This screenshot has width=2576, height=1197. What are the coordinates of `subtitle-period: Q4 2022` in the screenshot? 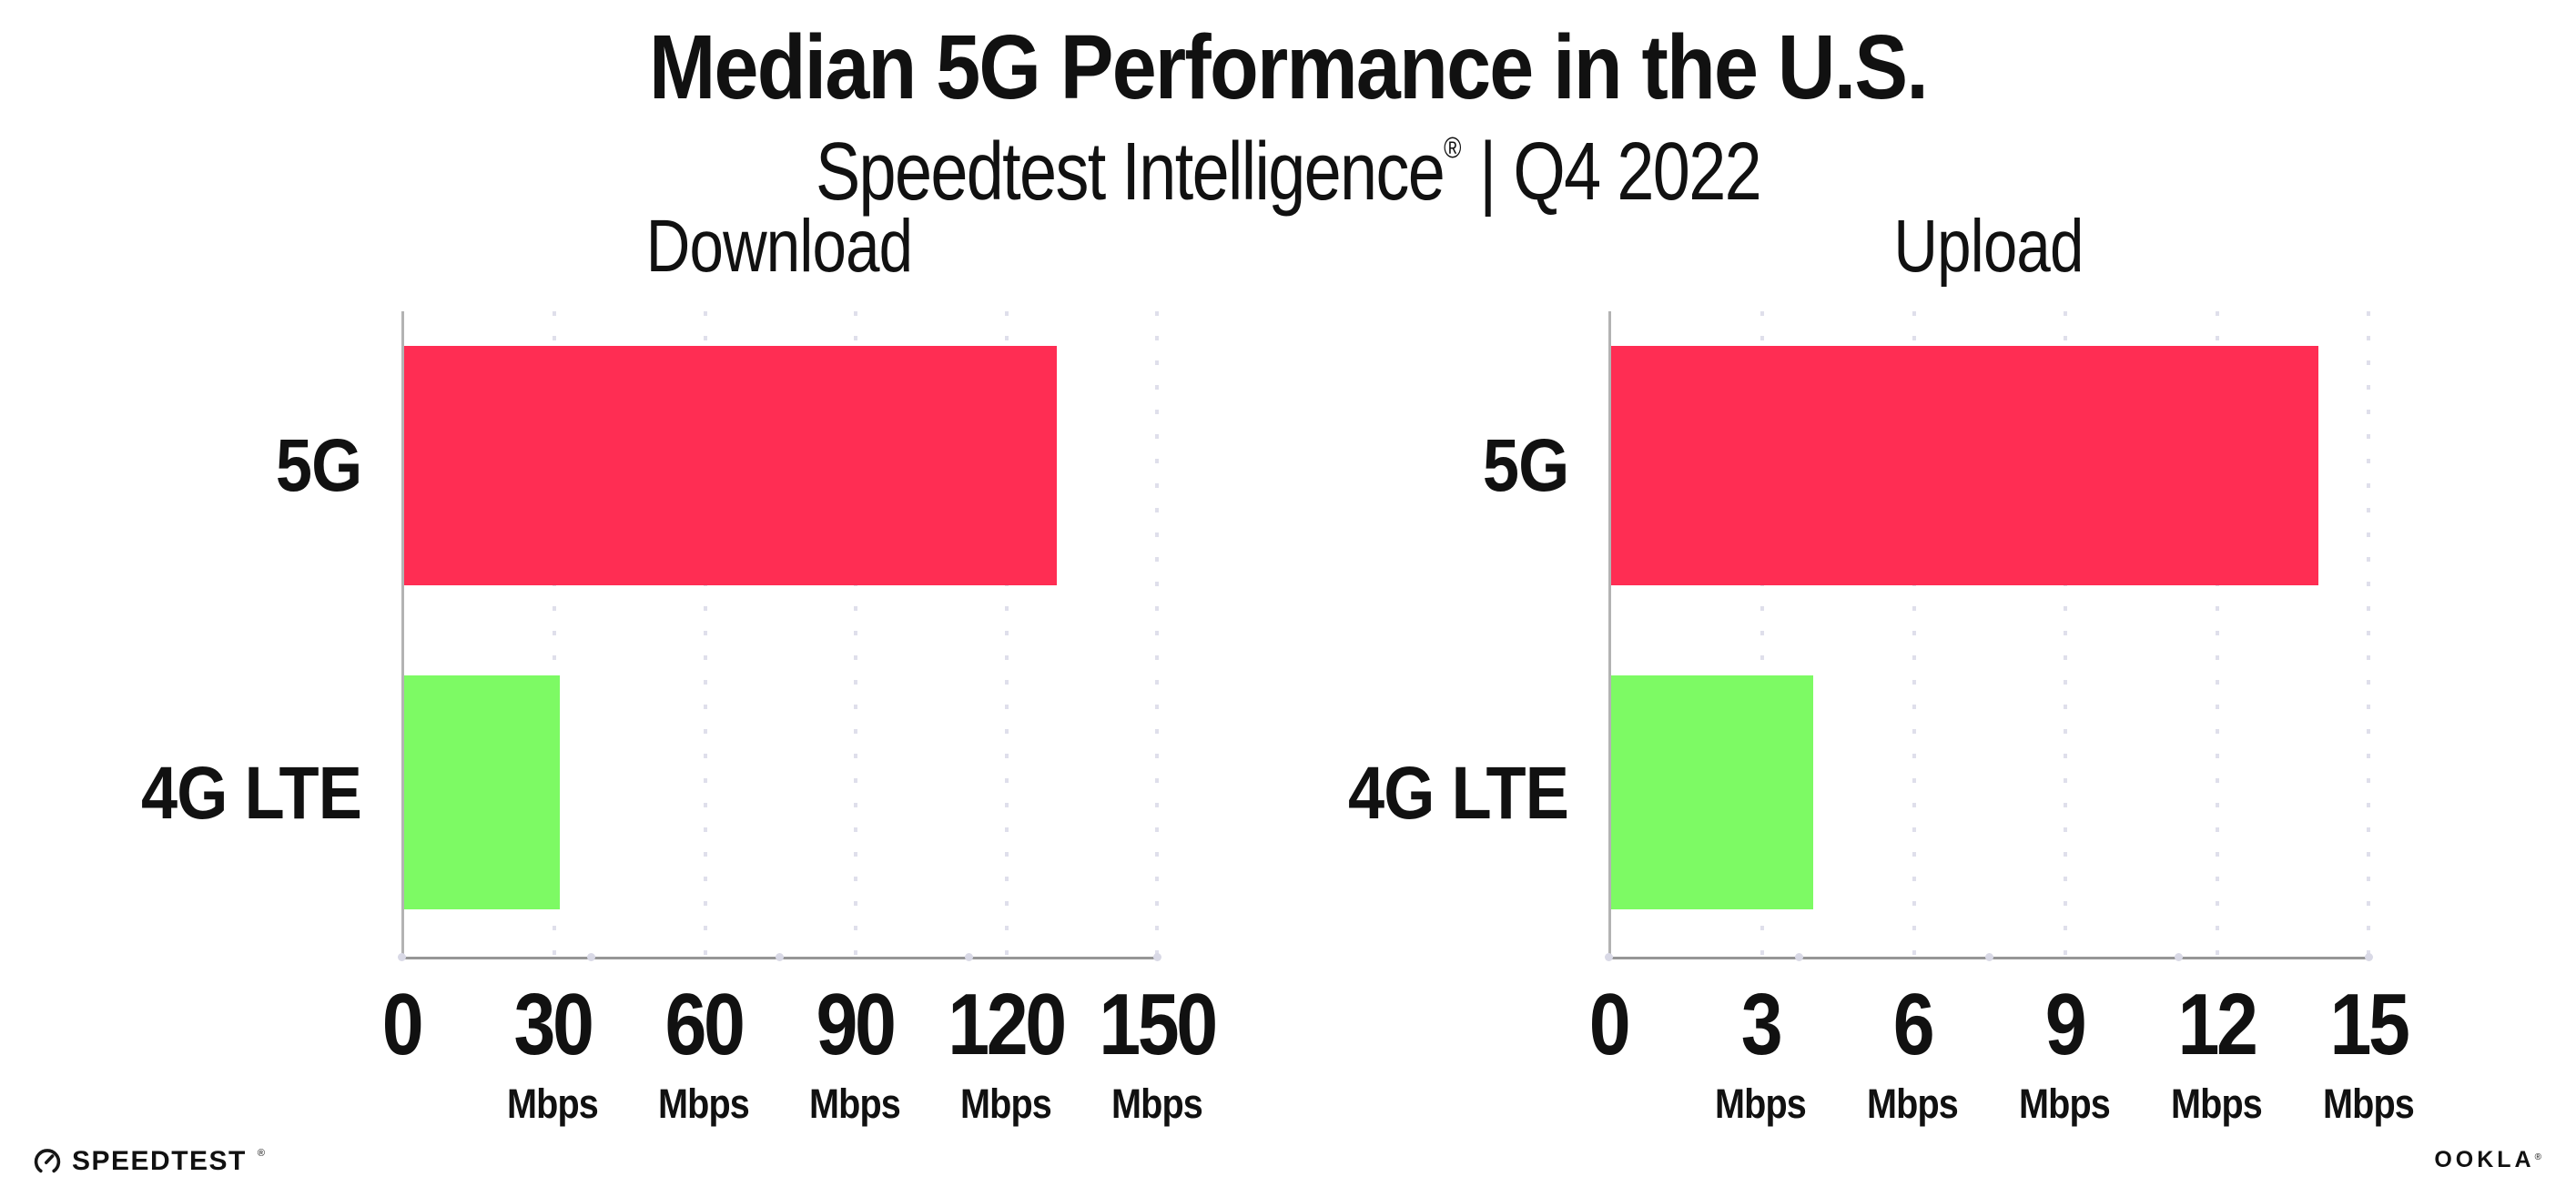 It's located at (1637, 172).